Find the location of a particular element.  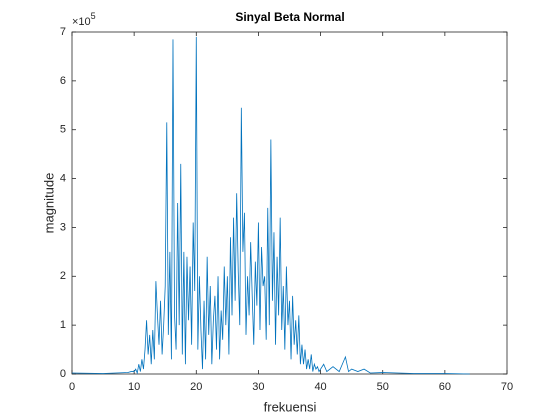

x-tick-label: 30 is located at coordinates (258, 387).